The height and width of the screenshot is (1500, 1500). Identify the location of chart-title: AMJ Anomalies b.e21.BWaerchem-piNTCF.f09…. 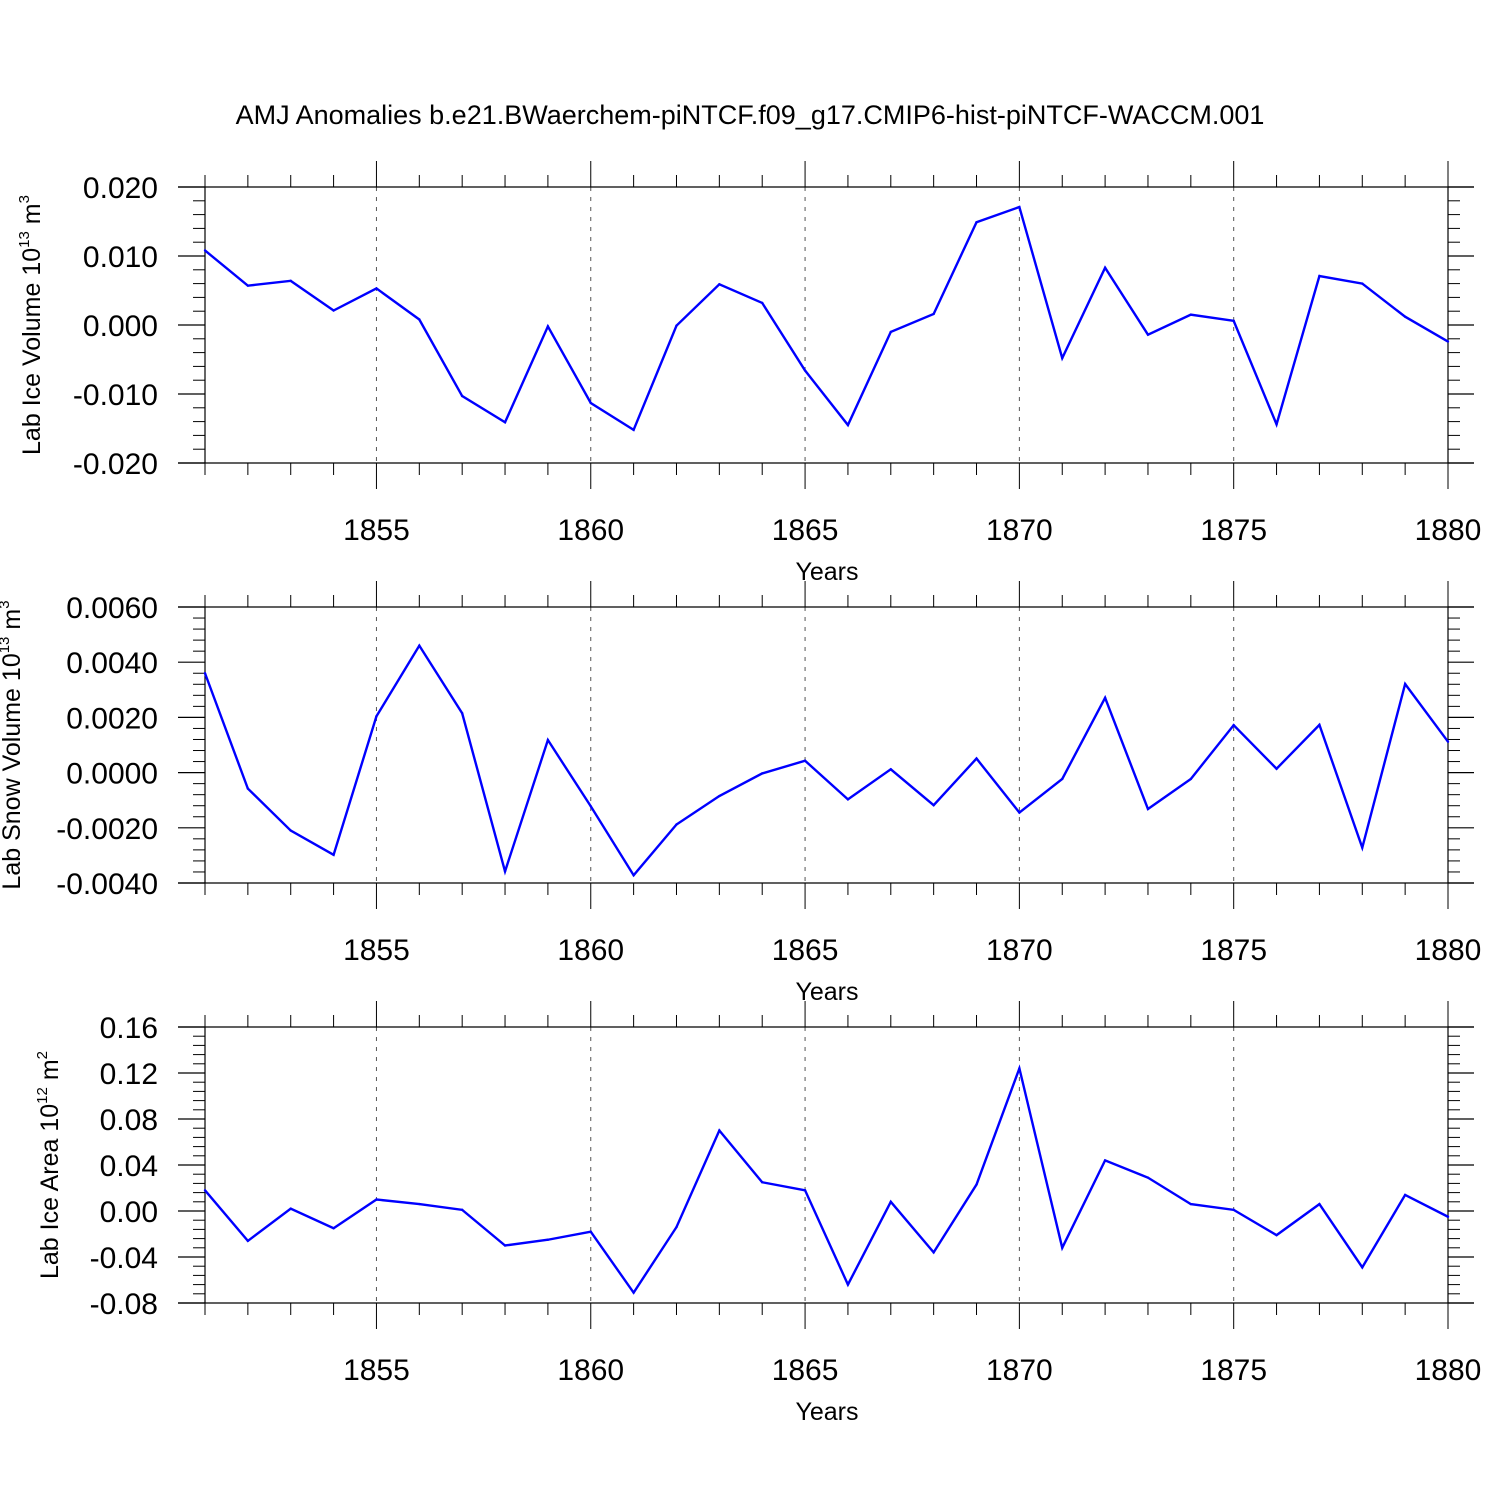
(750, 115).